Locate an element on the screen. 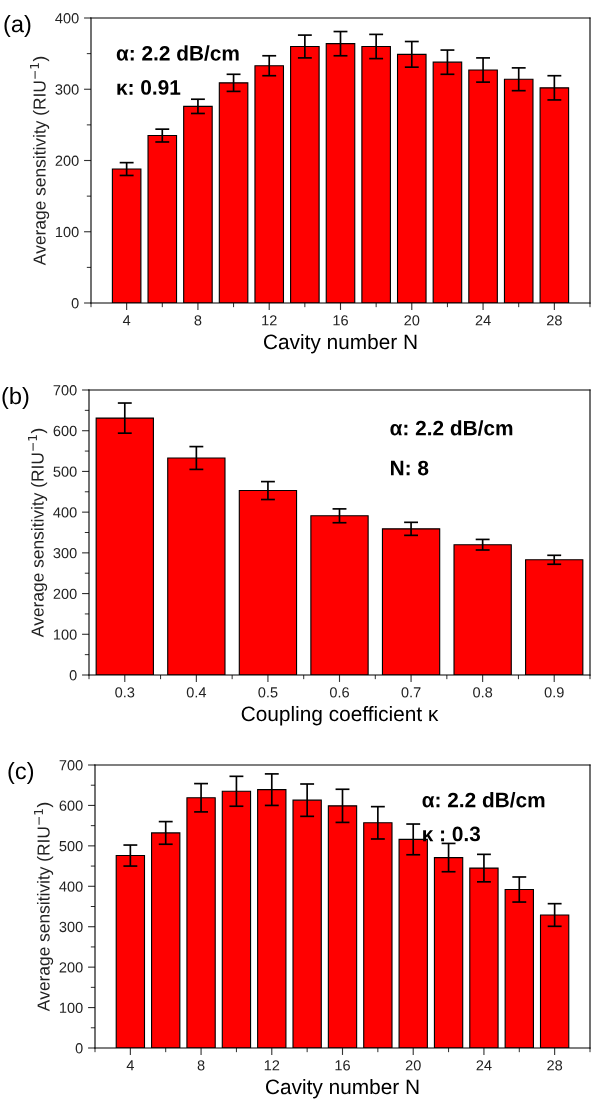 Image resolution: width=597 pixels, height=1114 pixels. chart-title: (a) is located at coordinates (17, 26).